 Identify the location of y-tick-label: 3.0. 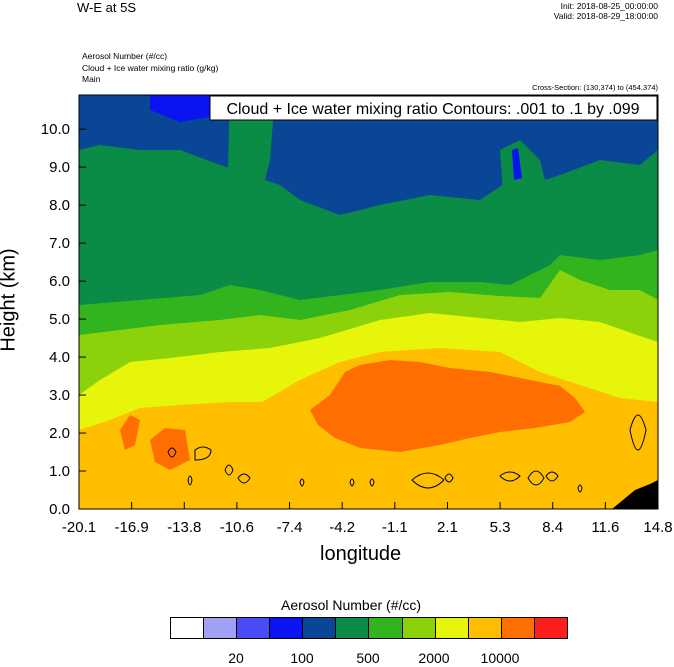
(59, 395).